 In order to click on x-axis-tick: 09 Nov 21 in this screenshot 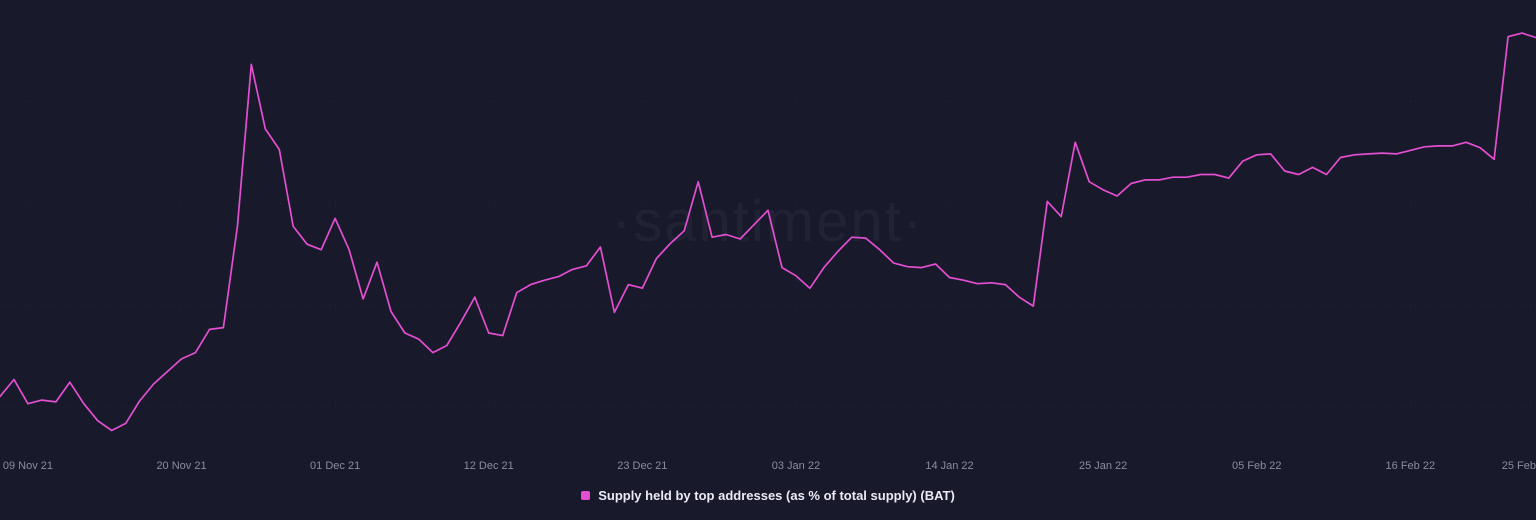, I will do `click(27, 466)`.